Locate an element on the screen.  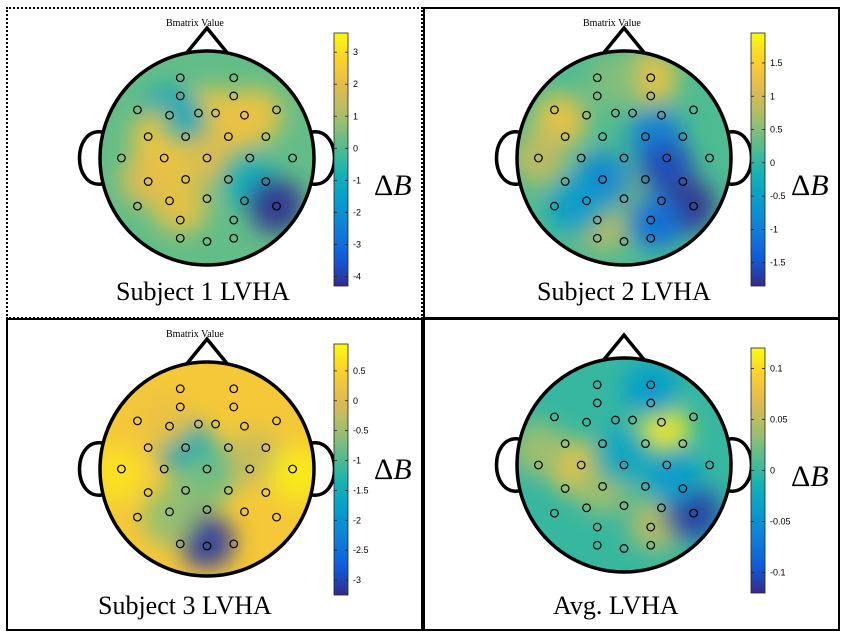
colorbar-tick-label: 0 is located at coordinates (355, 148).